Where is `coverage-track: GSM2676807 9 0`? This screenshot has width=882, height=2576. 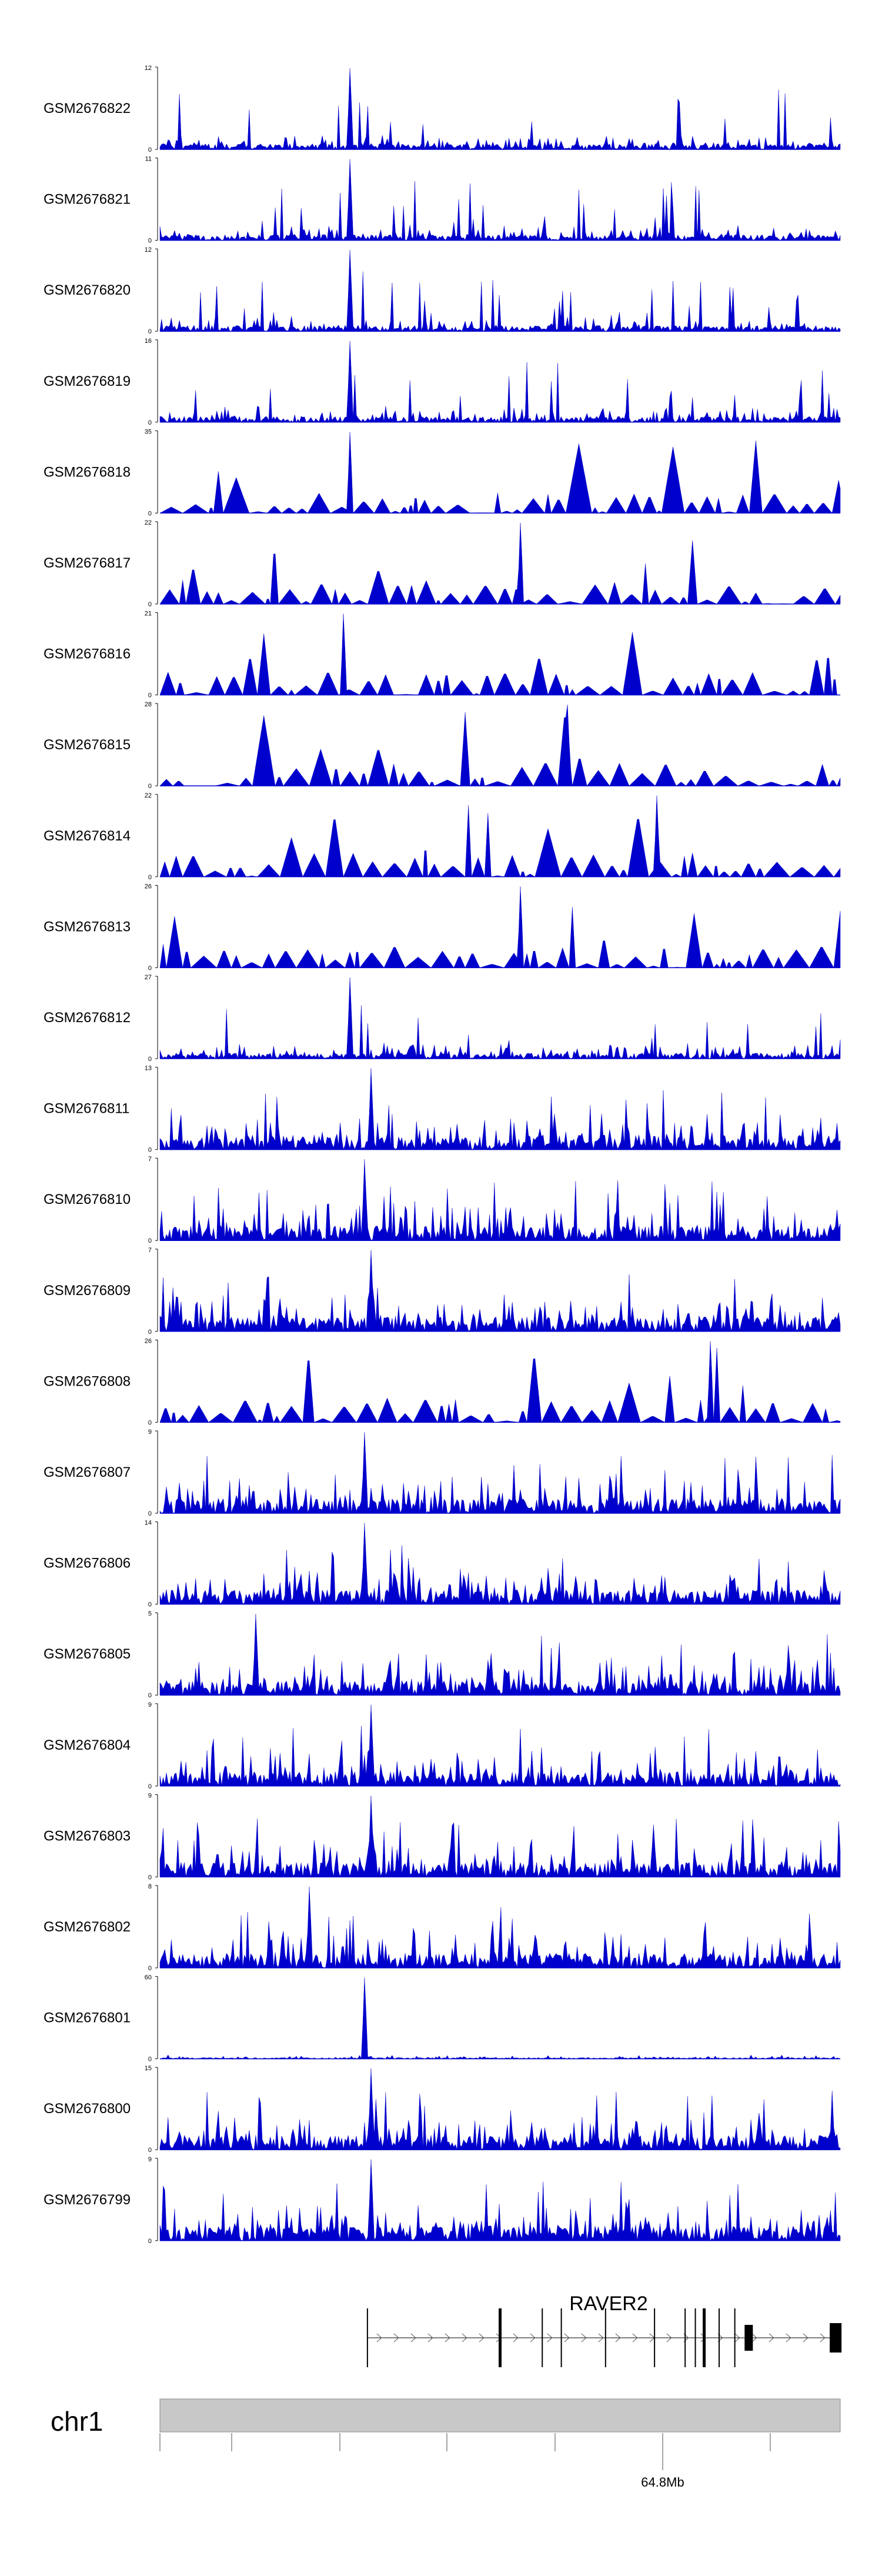 coverage-track: GSM2676807 9 0 is located at coordinates (442, 1473).